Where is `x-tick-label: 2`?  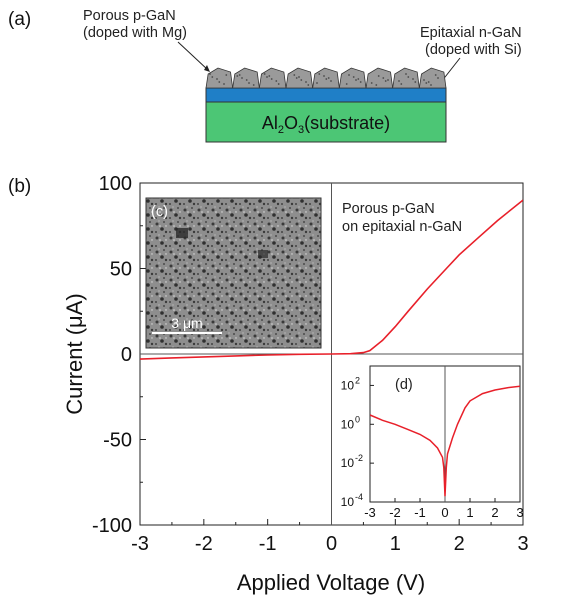
x-tick-label: 2 is located at coordinates (459, 544).